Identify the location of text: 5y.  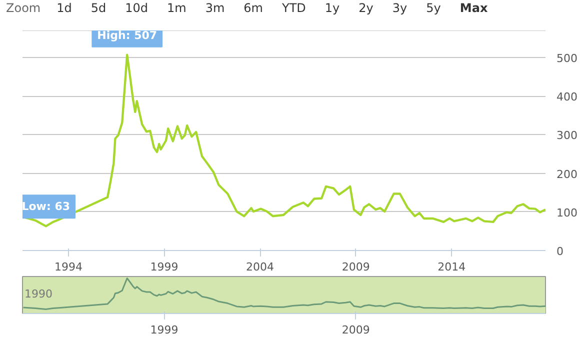
(433, 8).